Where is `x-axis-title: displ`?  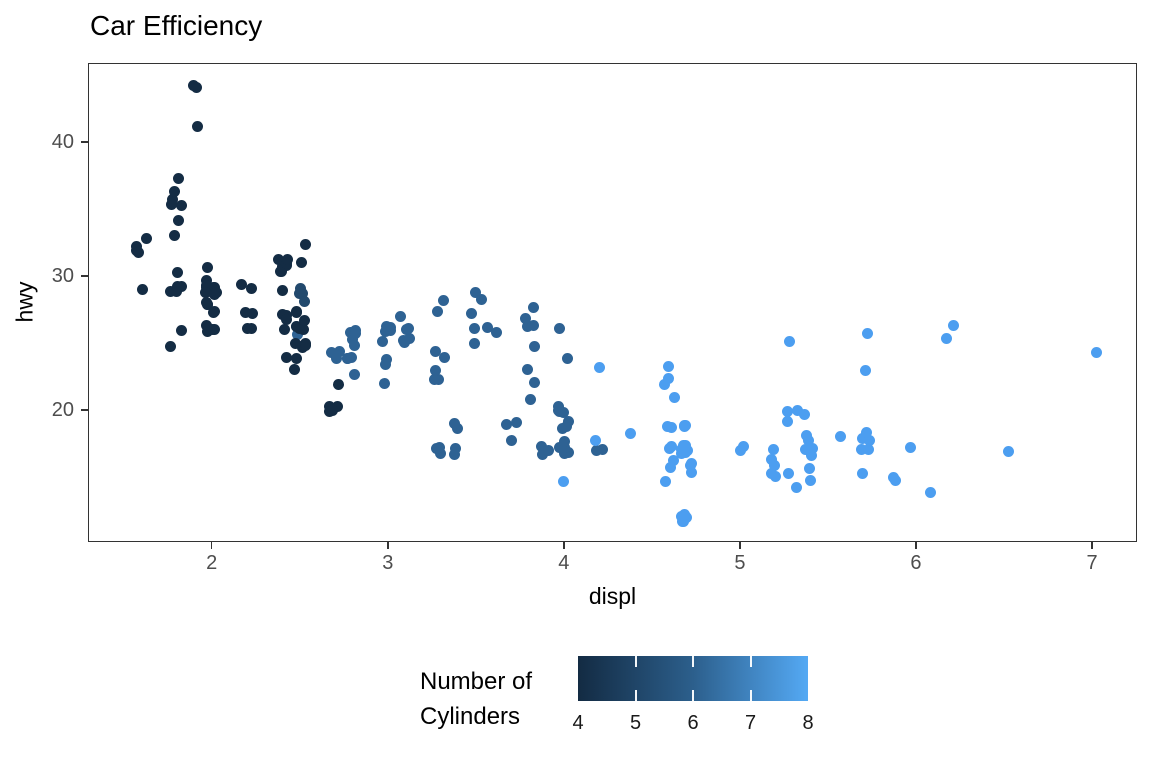
x-axis-title: displ is located at coordinates (612, 596).